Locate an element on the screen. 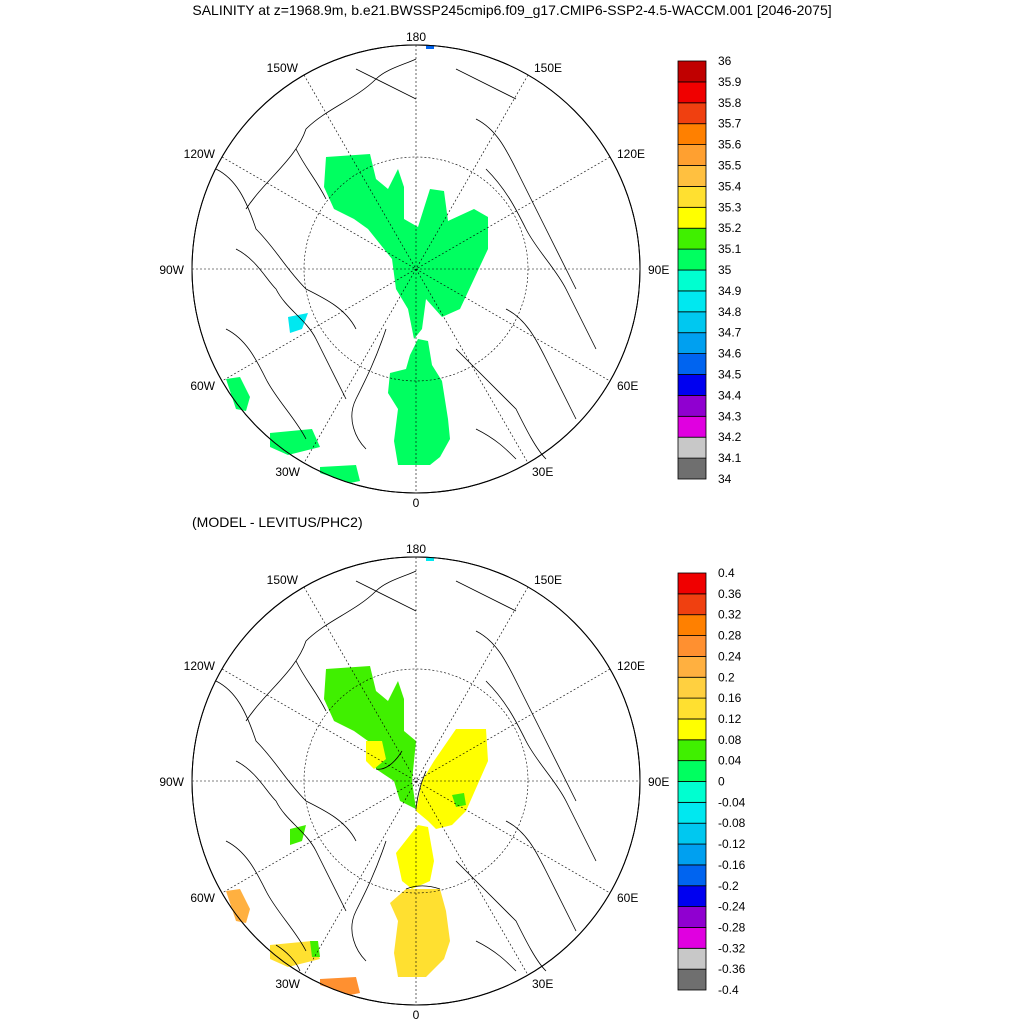  salinity-colorbar-label: 34.1 is located at coordinates (730, 458).